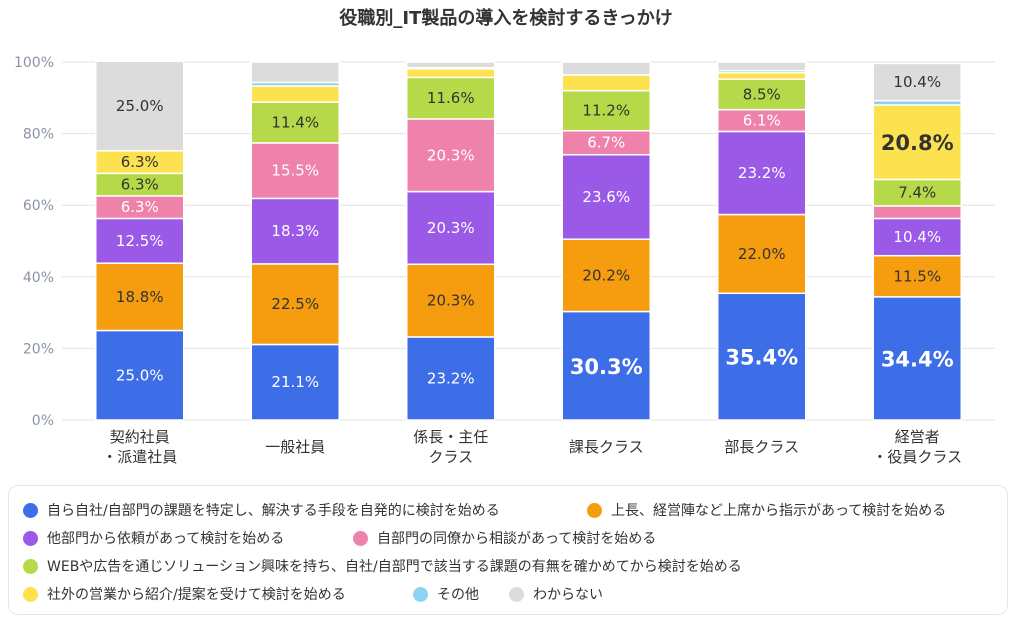 Image resolution: width=1013 pixels, height=620 pixels. I want to click on data-label: 20.8%, so click(917, 143).